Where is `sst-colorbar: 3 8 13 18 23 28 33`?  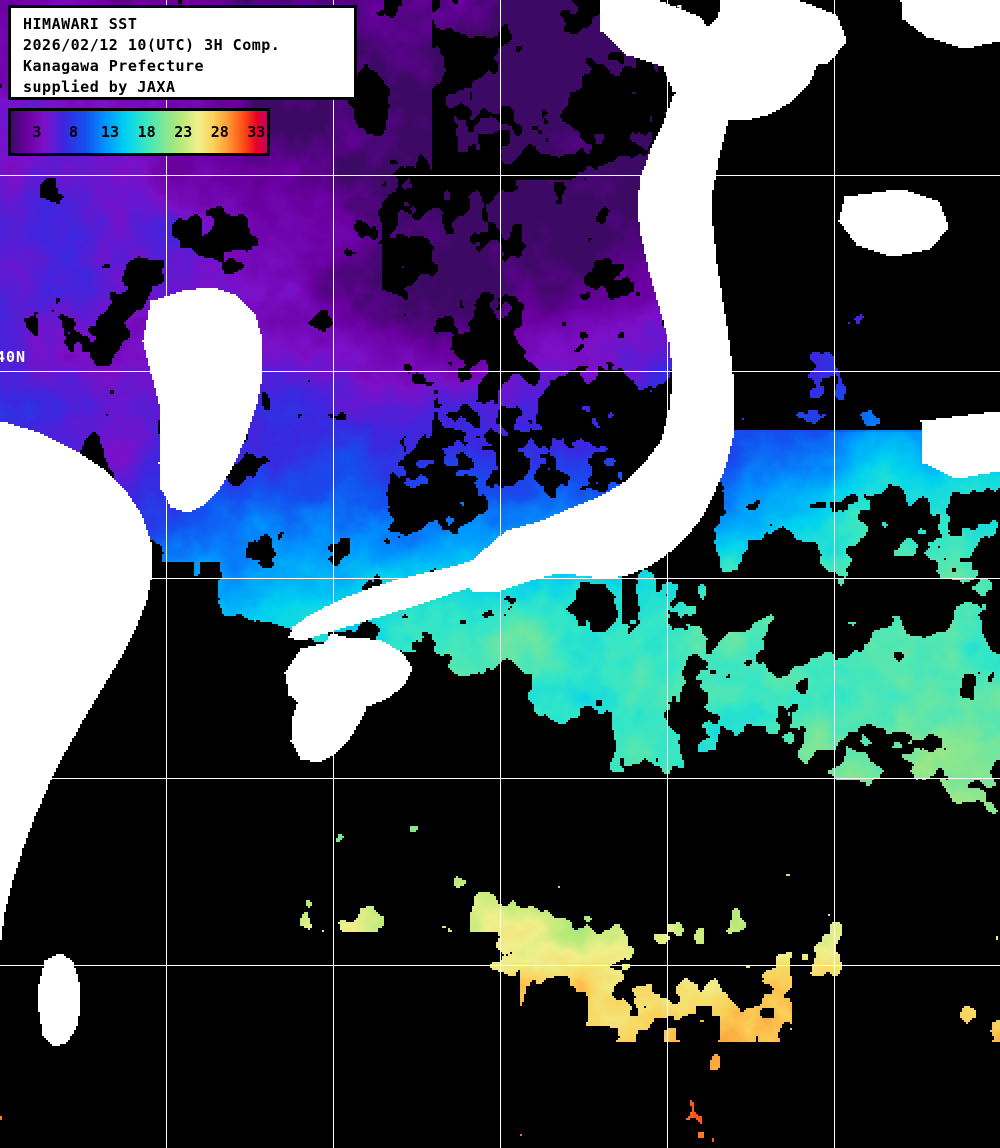 sst-colorbar: 3 8 13 18 23 28 33 is located at coordinates (139, 132).